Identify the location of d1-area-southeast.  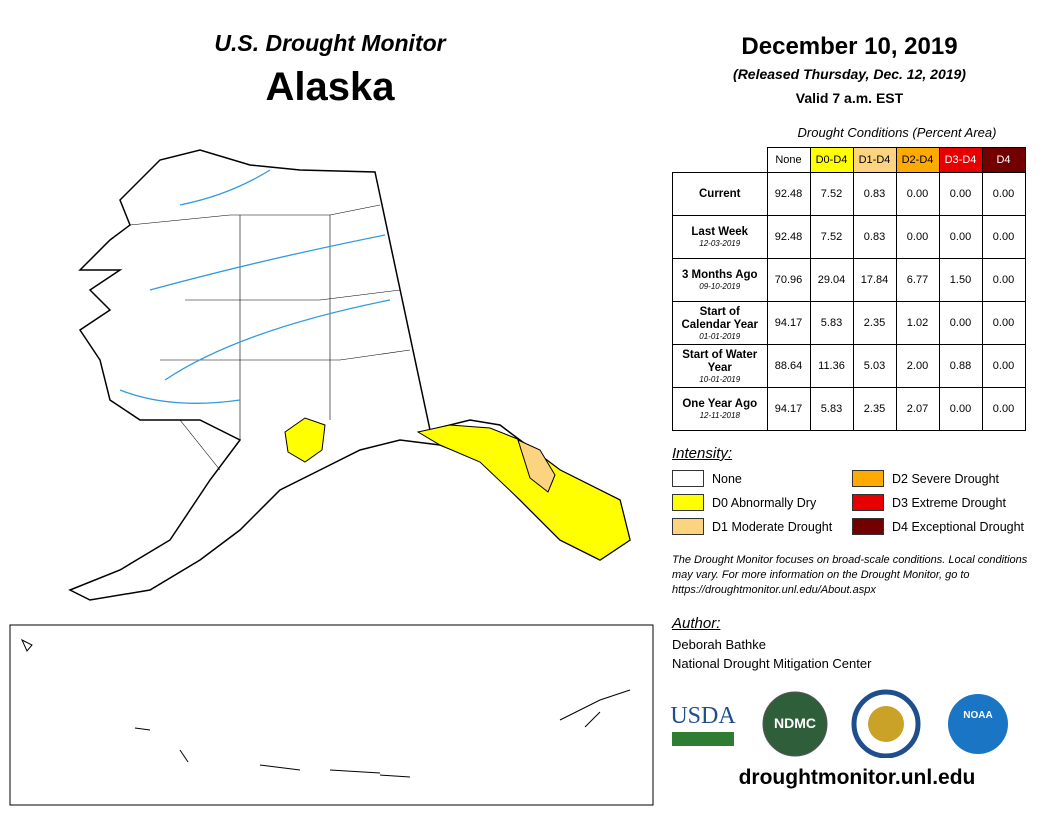
(536, 466).